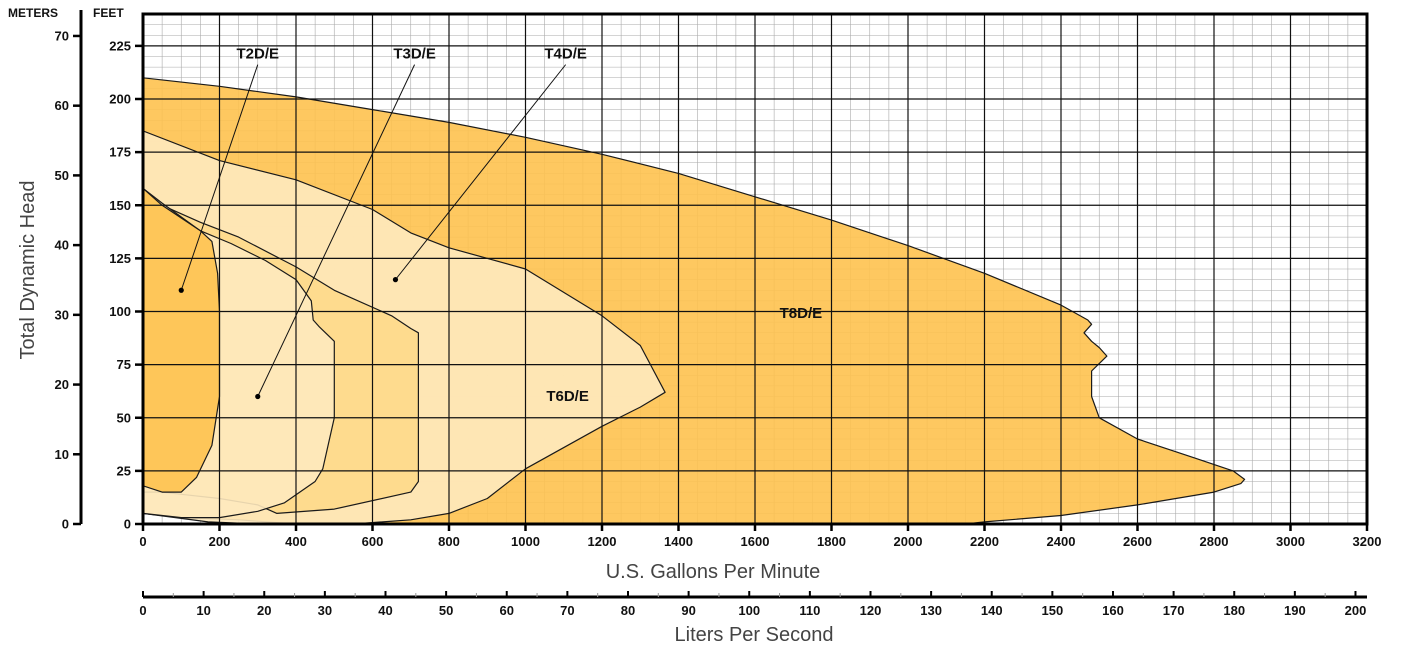  What do you see at coordinates (1367, 541) in the screenshot?
I see `gpm-tick-label: 3200` at bounding box center [1367, 541].